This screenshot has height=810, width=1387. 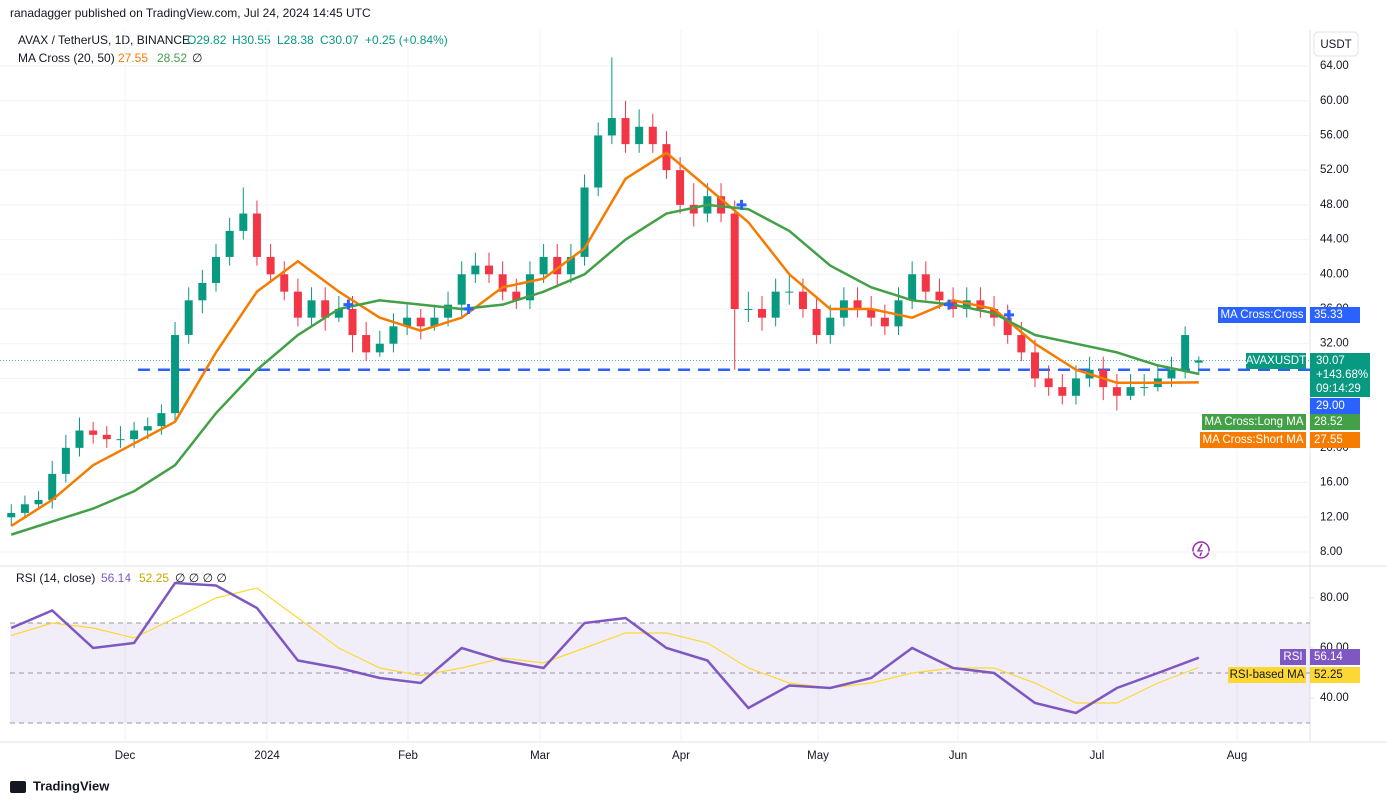 What do you see at coordinates (339, 40) in the screenshot?
I see `ohlc: C30.07` at bounding box center [339, 40].